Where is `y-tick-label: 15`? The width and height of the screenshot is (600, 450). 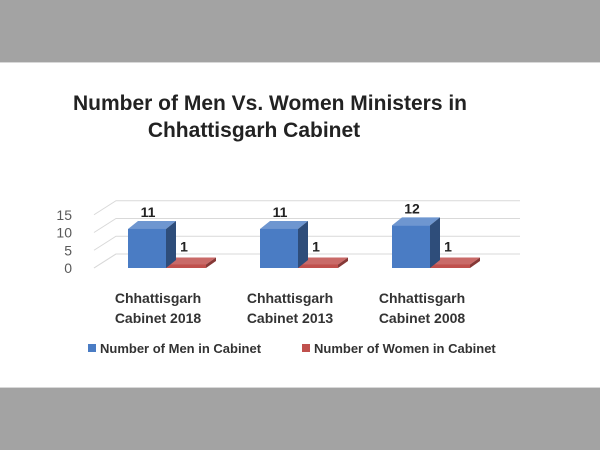
y-tick-label: 15 is located at coordinates (64, 215).